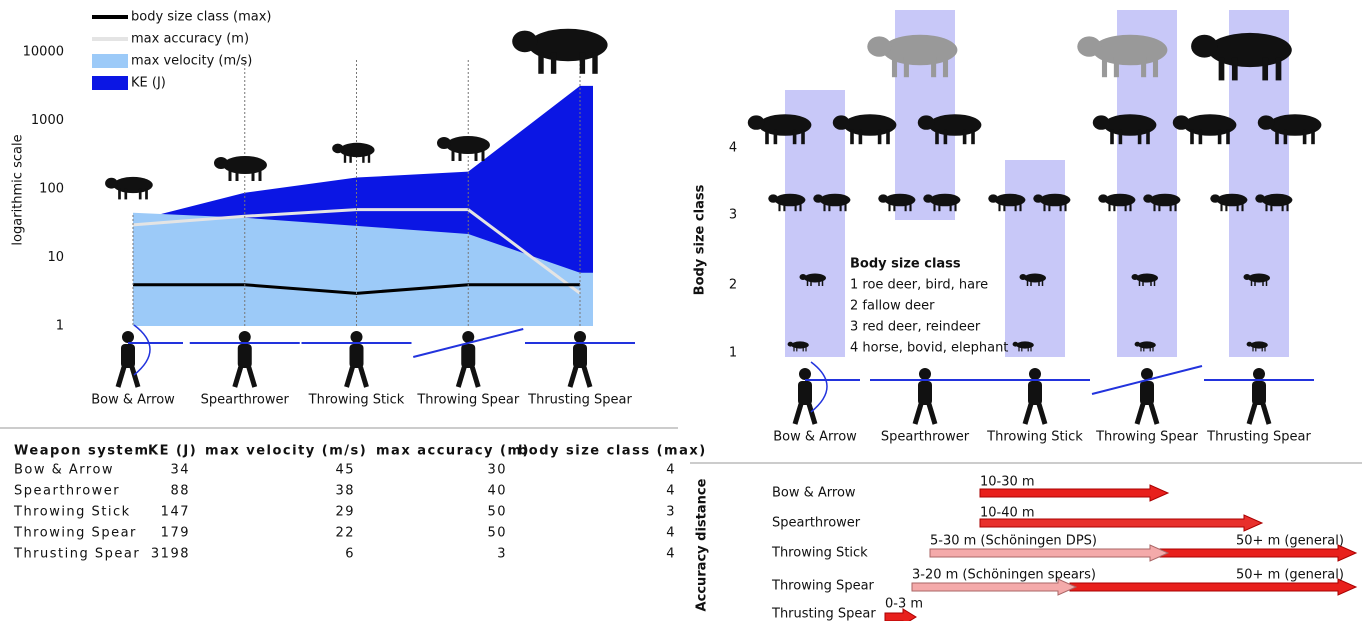 The image size is (1362, 621). Describe the element at coordinates (925, 396) in the screenshot. I see `weapon-figure` at that location.